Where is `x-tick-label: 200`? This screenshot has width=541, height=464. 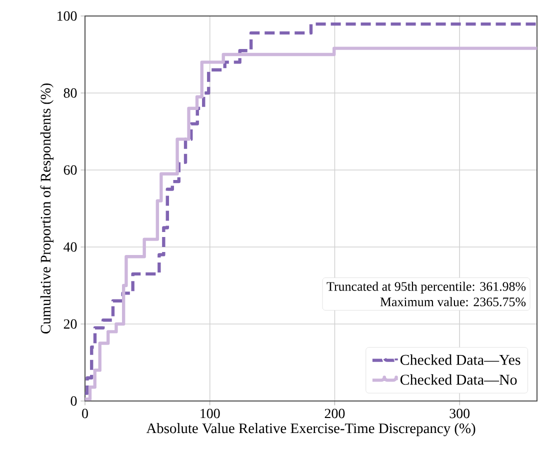
x-tick-label: 200 is located at coordinates (334, 413).